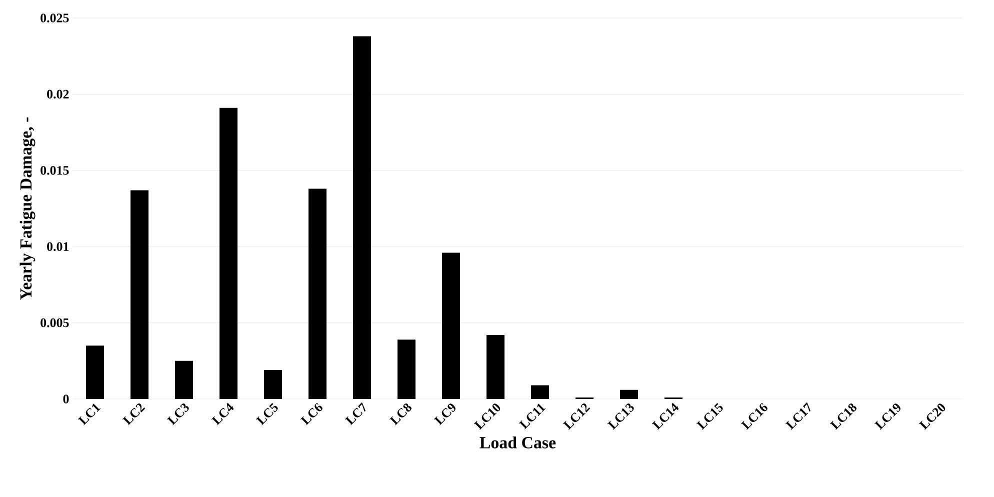  What do you see at coordinates (518, 442) in the screenshot?
I see `x-axis-title: Load Case` at bounding box center [518, 442].